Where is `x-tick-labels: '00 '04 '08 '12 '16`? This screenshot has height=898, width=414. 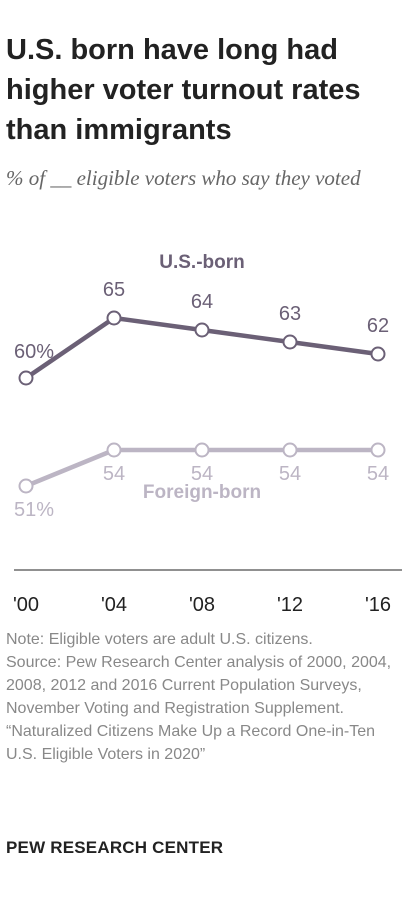
x-tick-labels: '00 '04 '08 '12 '16 is located at coordinates (202, 605).